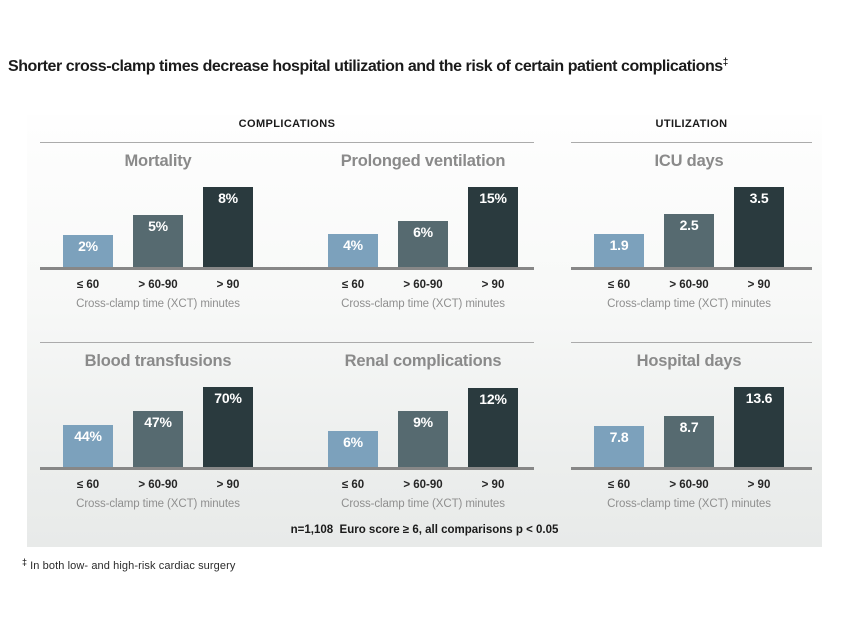 The image size is (850, 638). I want to click on bar-group: 7.8 8.7 13.6, so click(689, 427).